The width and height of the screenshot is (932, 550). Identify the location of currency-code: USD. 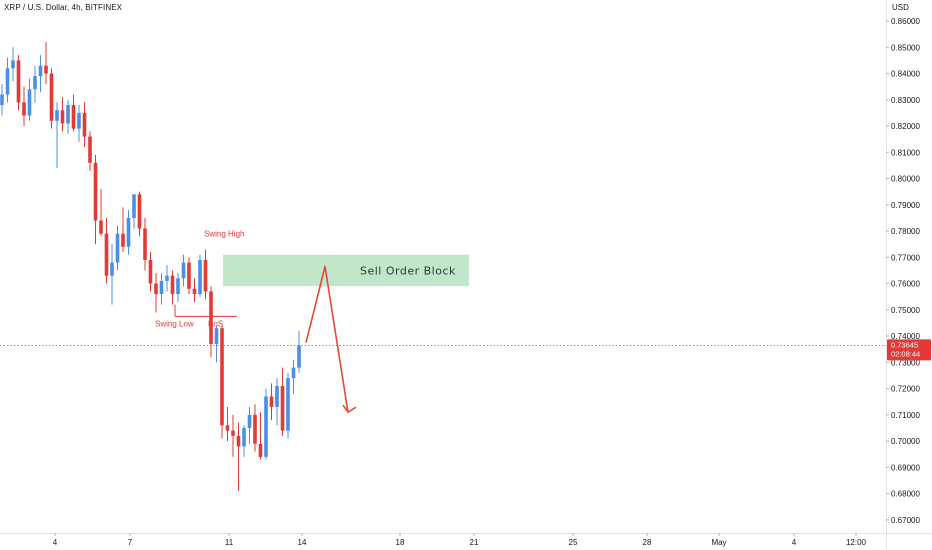
(900, 7).